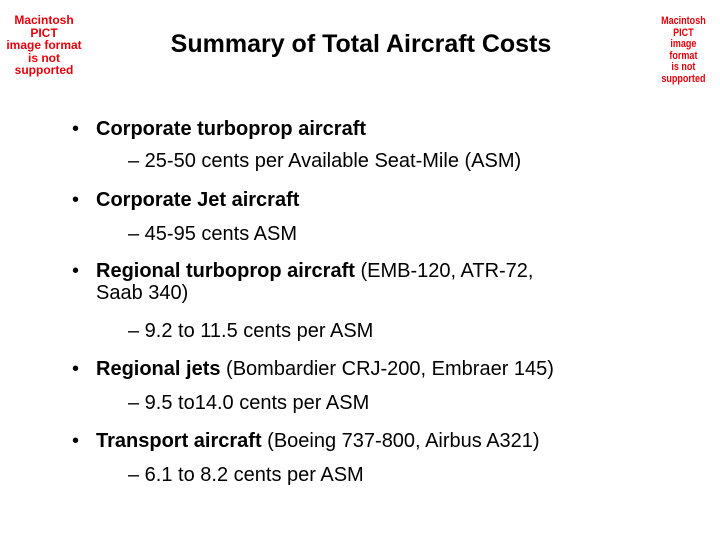 Image resolution: width=720 pixels, height=540 pixels. What do you see at coordinates (158, 369) in the screenshot?
I see `bullet-bold-text: Regional jets` at bounding box center [158, 369].